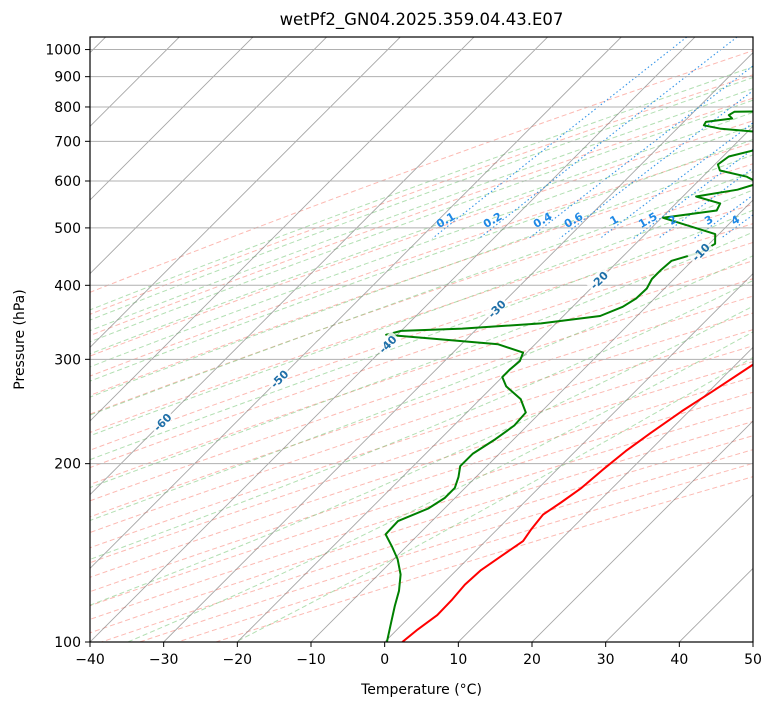 The height and width of the screenshot is (708, 775). What do you see at coordinates (418, 655) in the screenshot?
I see `x-axis-ticks: −40 −30 −20 −10 0 10 20 30 40 50` at bounding box center [418, 655].